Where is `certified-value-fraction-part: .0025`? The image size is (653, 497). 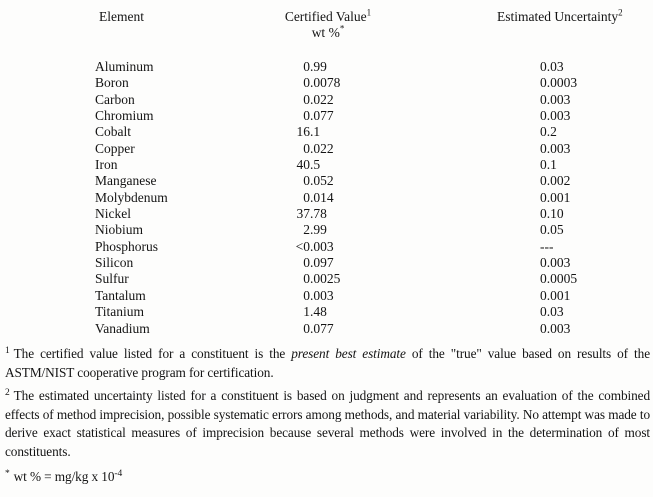
certified-value-fraction-part: .0025 is located at coordinates (325, 279).